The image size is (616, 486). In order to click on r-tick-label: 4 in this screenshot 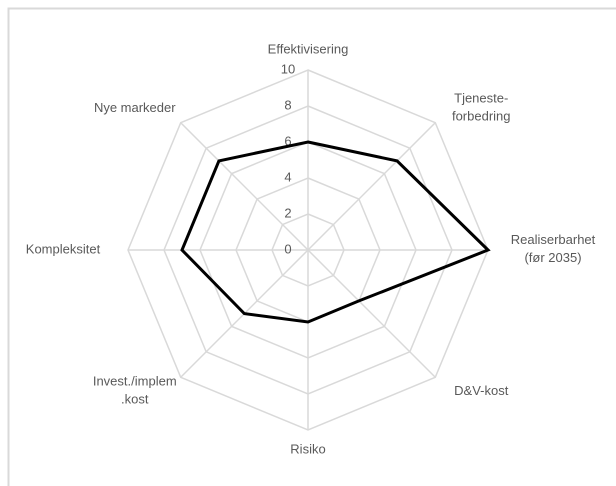, I will do `click(287, 176)`.